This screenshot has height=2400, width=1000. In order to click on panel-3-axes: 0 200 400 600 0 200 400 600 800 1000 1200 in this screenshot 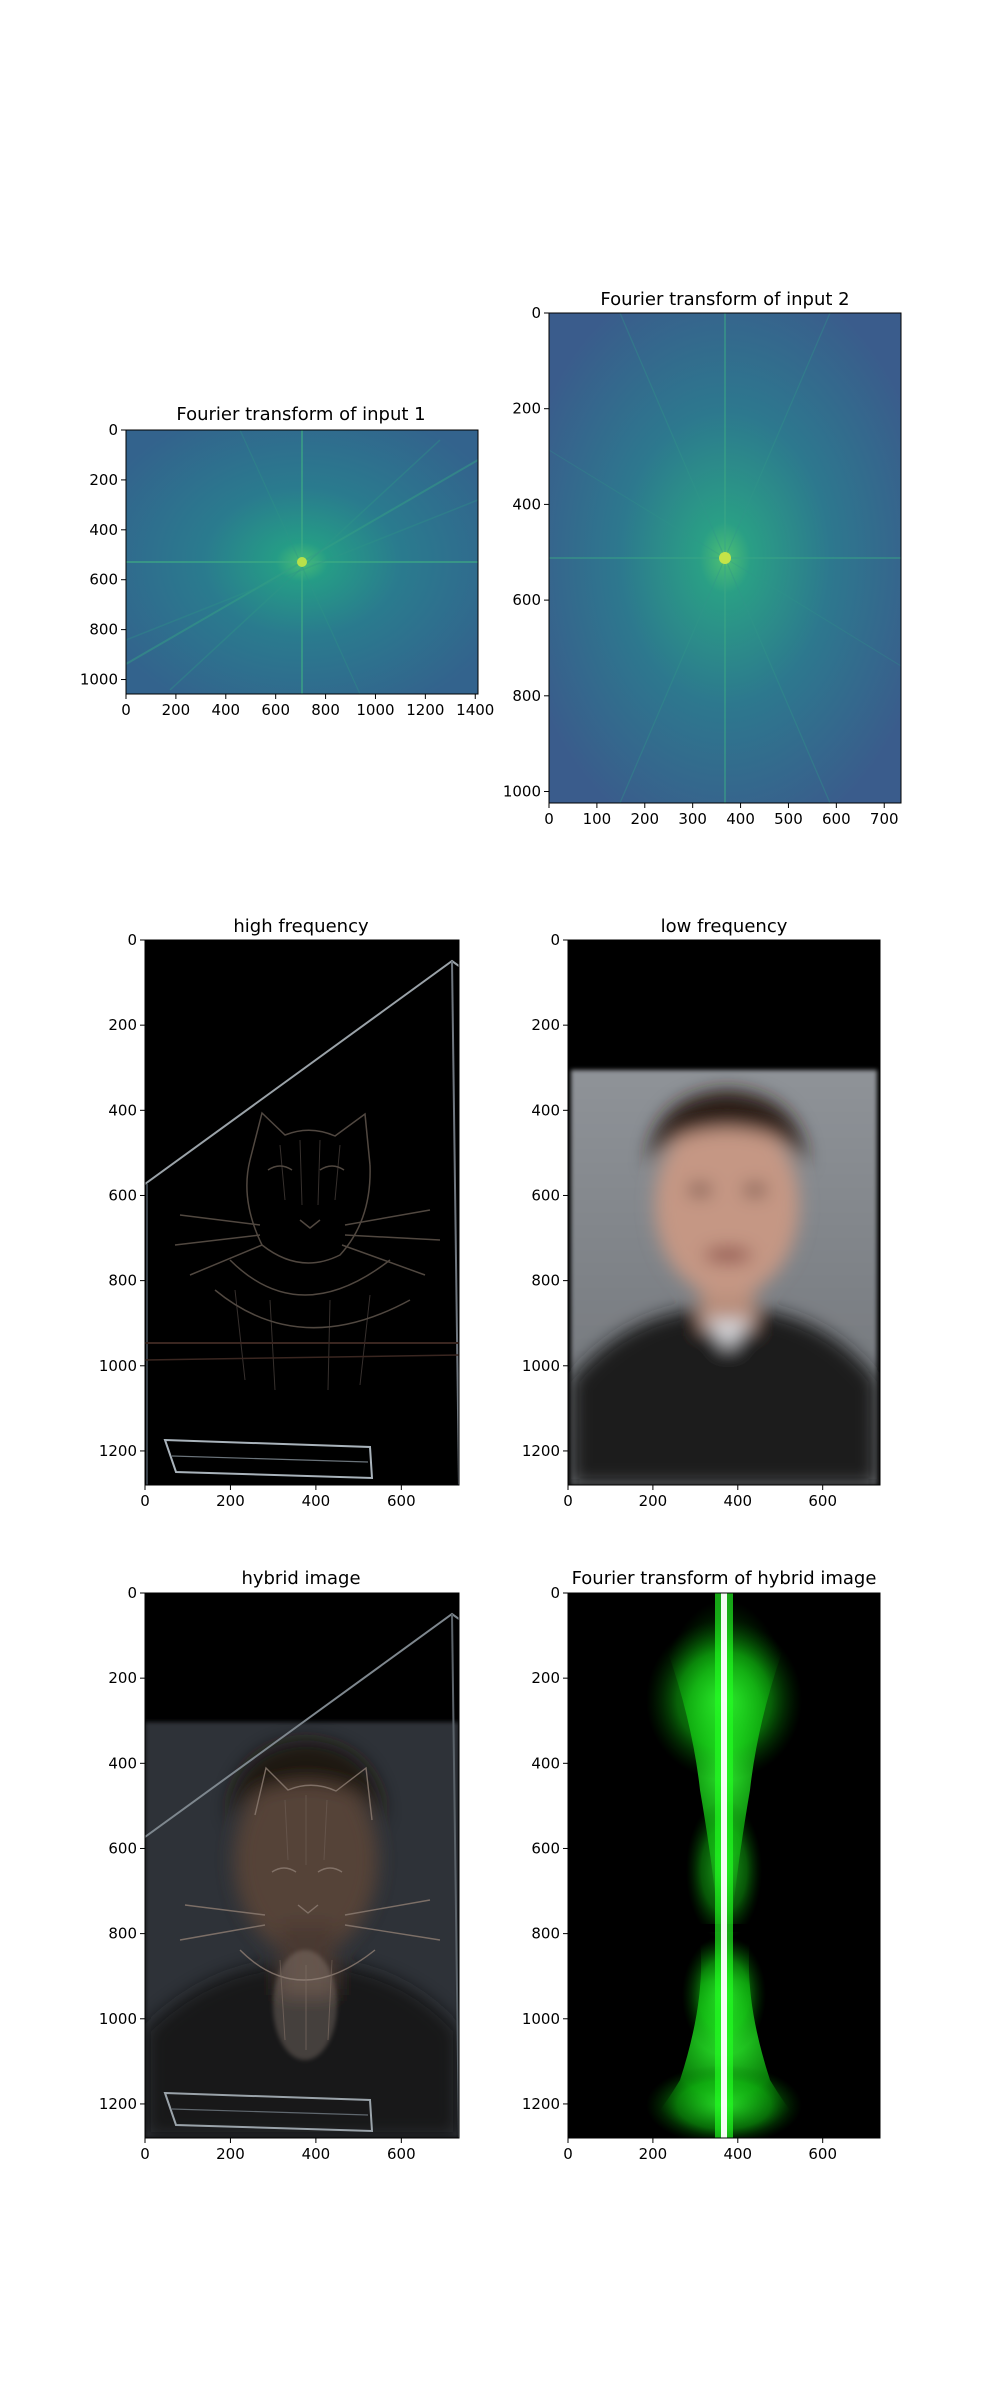, I will do `click(257, 1220)`.